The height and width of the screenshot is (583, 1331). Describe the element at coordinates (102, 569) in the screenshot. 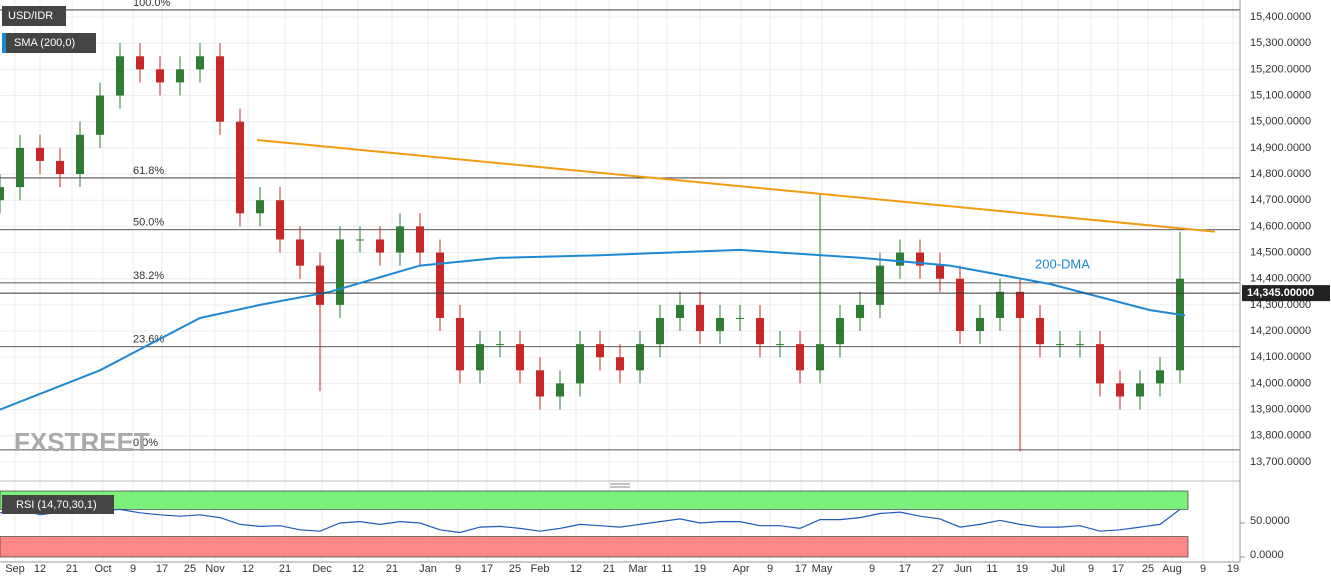

I see `x-tick-label: Oct` at that location.